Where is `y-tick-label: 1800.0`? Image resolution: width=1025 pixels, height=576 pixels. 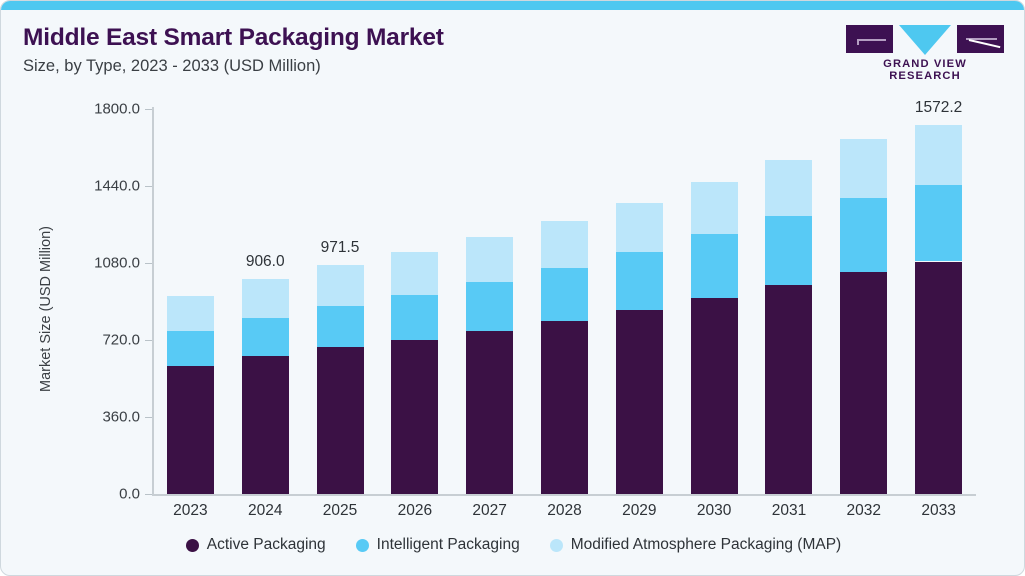
y-tick-label: 1800.0 is located at coordinates (117, 109).